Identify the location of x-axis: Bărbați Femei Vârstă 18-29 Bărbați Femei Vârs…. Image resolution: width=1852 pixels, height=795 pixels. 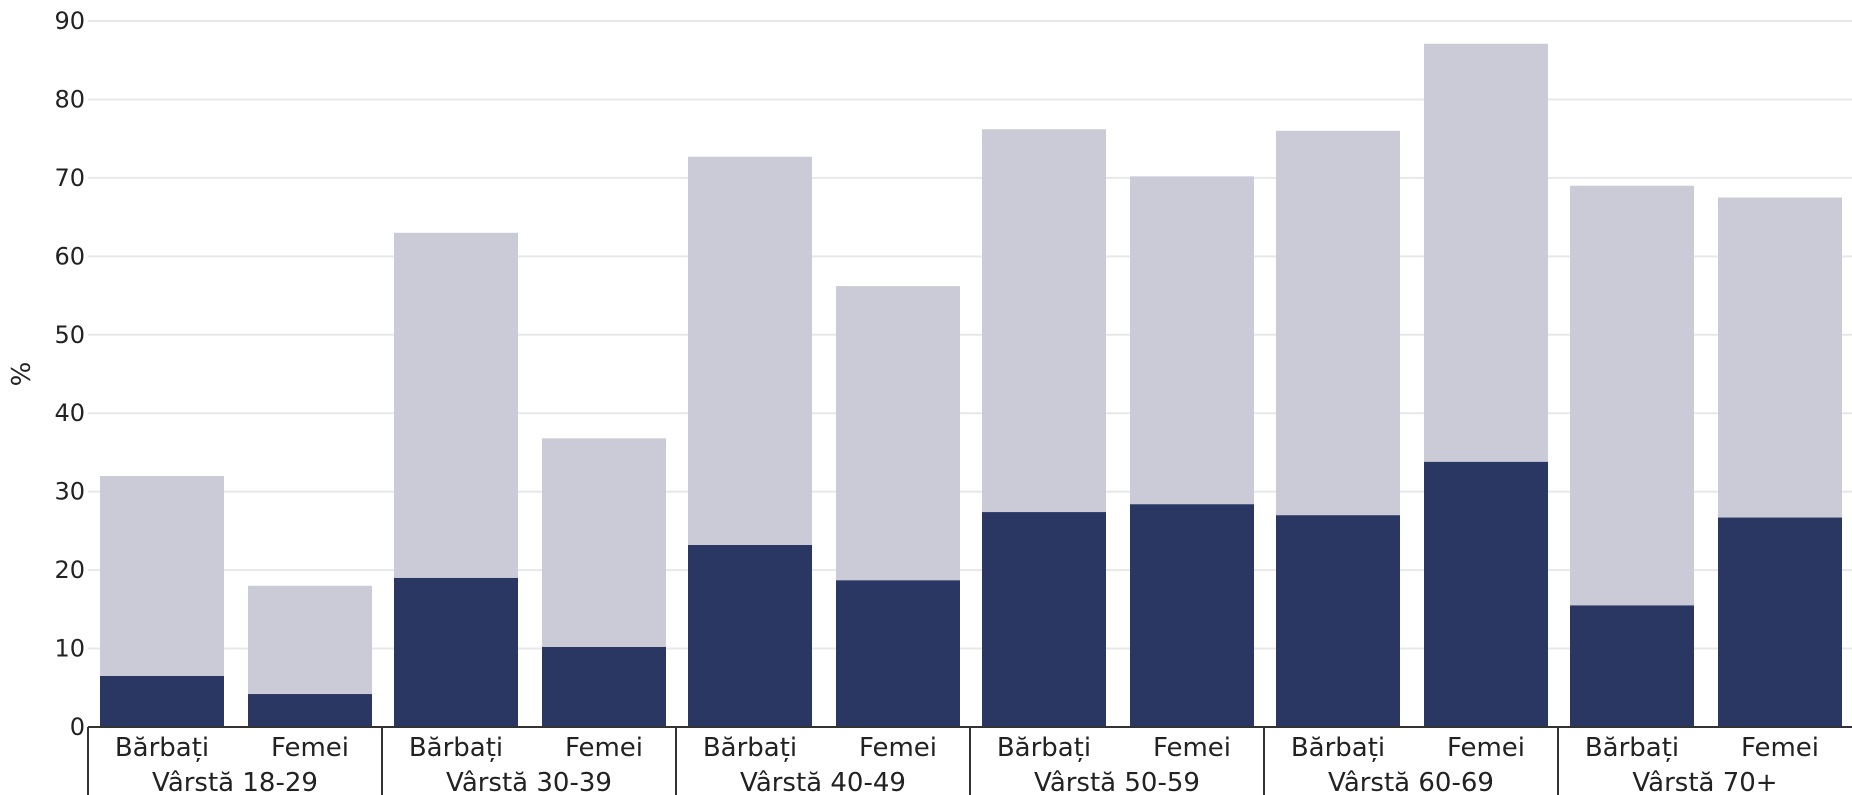
(969, 760).